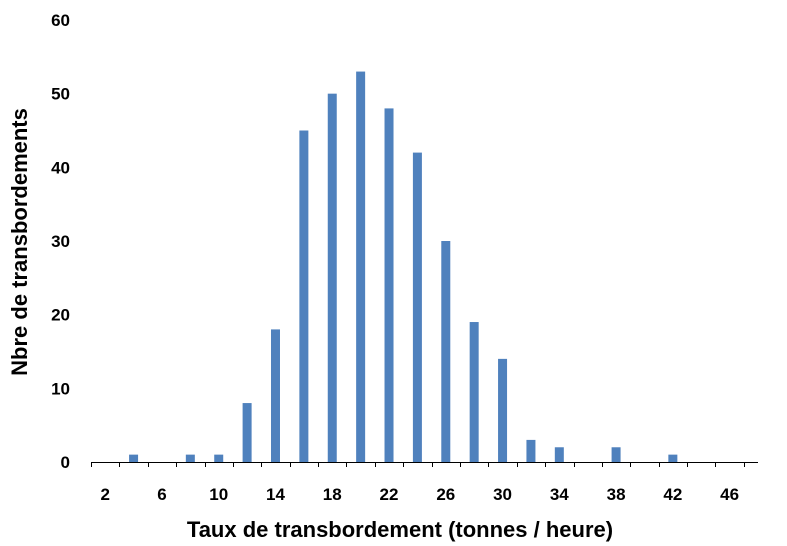 The width and height of the screenshot is (787, 546). Describe the element at coordinates (419, 494) in the screenshot. I see `x-tick-labels-layer: 2 6 10 14 18 22 26 30 34 38 42 46` at that location.